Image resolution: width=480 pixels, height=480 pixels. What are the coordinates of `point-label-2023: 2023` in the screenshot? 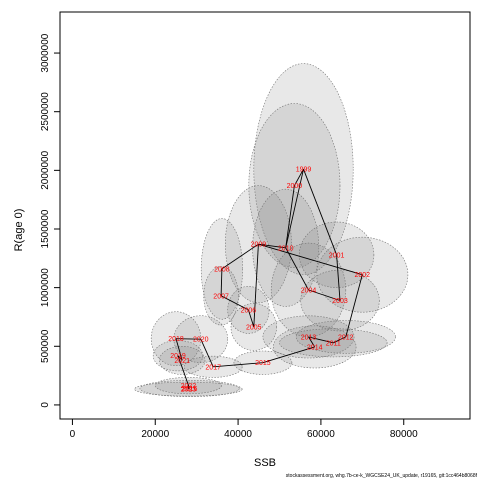 It's located at (189, 390).